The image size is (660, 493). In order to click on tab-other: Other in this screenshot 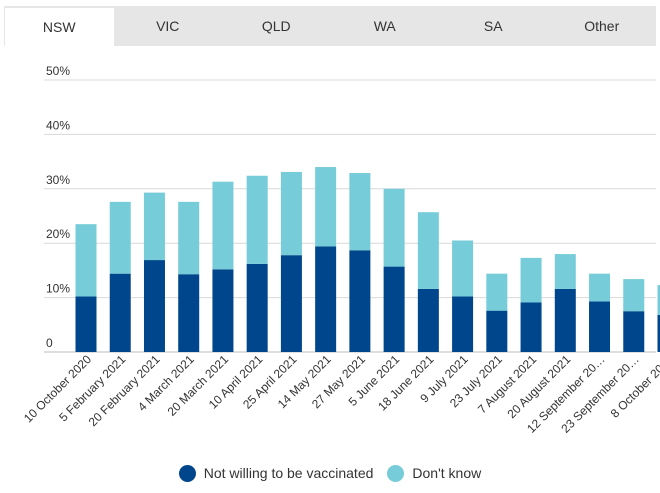, I will do `click(602, 26)`.